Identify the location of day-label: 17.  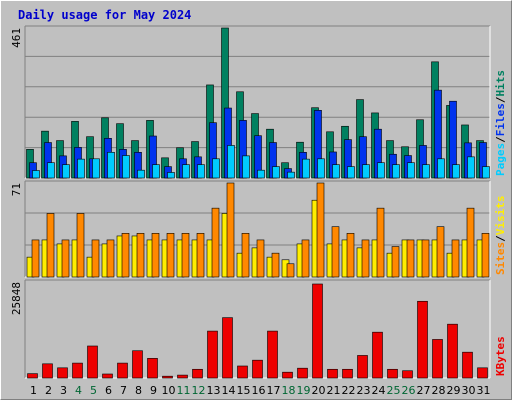
(274, 390).